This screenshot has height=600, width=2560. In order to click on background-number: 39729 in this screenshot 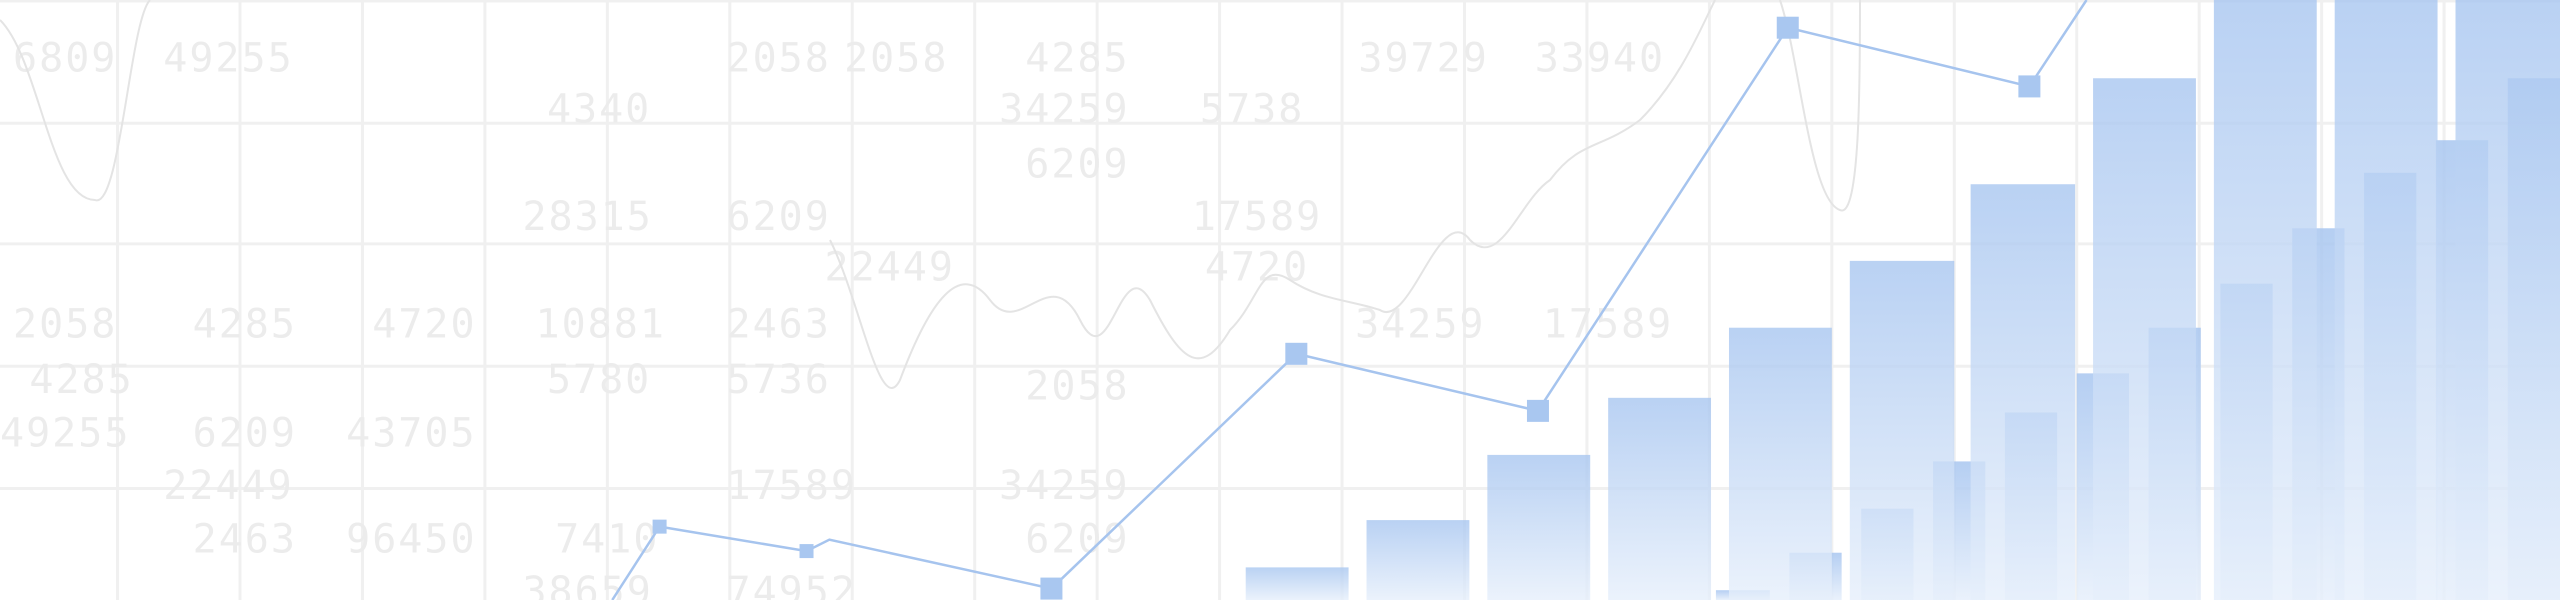, I will do `click(1423, 59)`.